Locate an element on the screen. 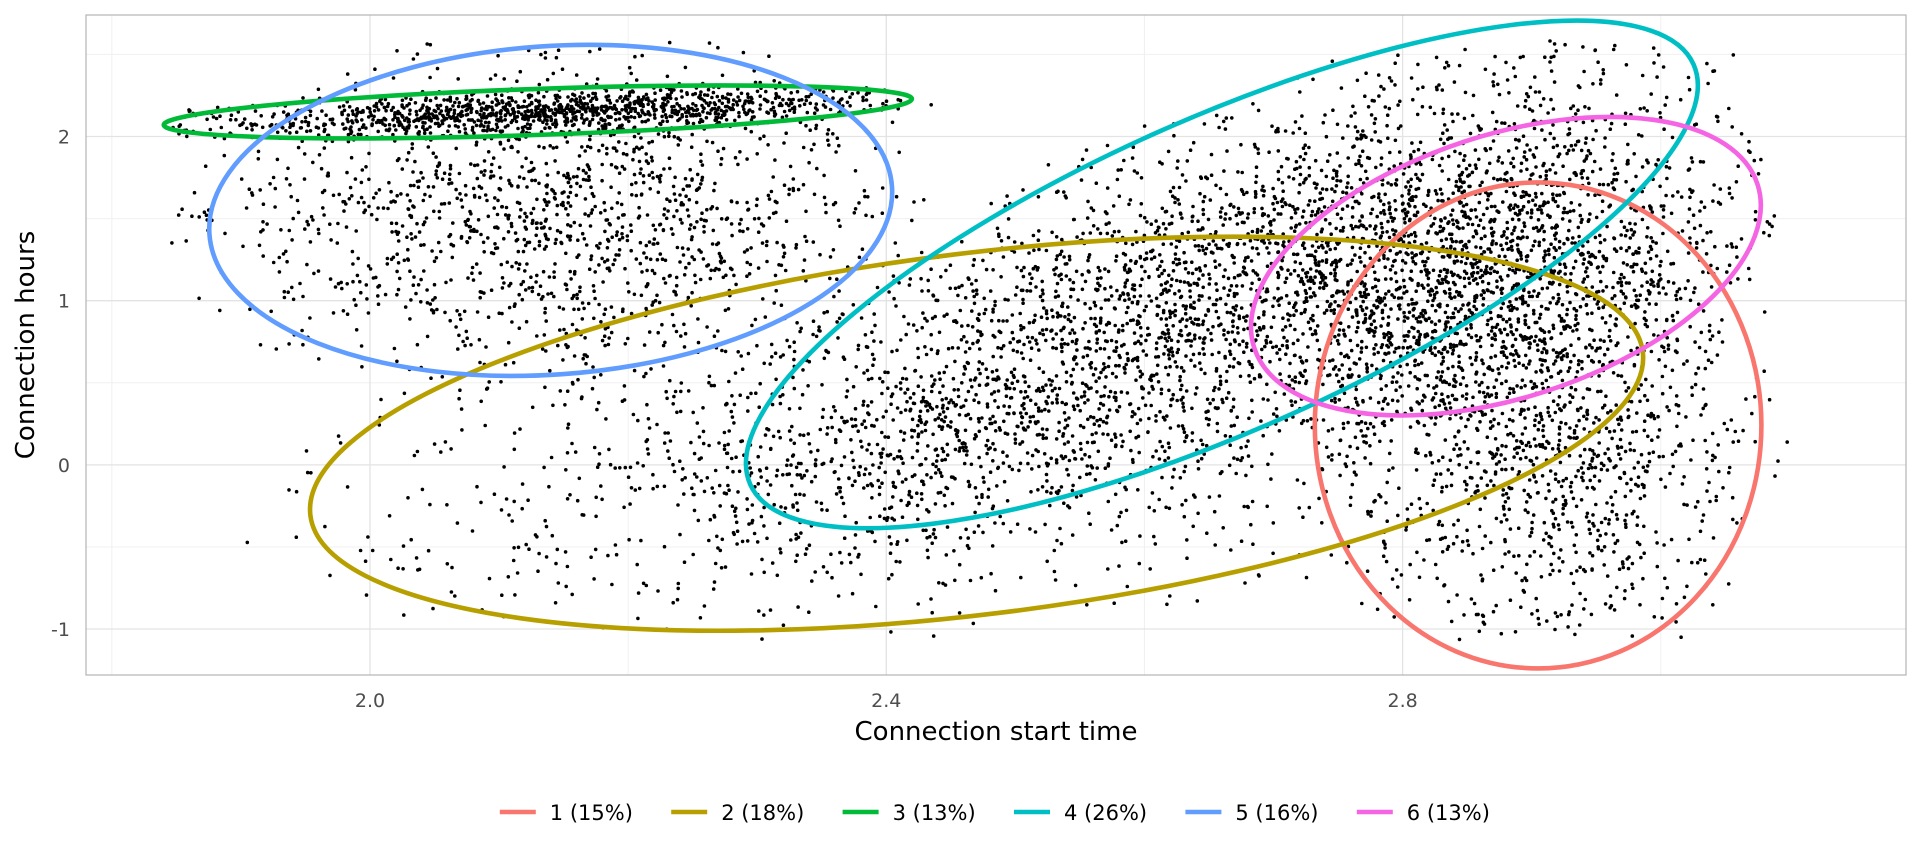 The width and height of the screenshot is (1920, 865). legend-item-4: 4 (26%) is located at coordinates (1080, 813).